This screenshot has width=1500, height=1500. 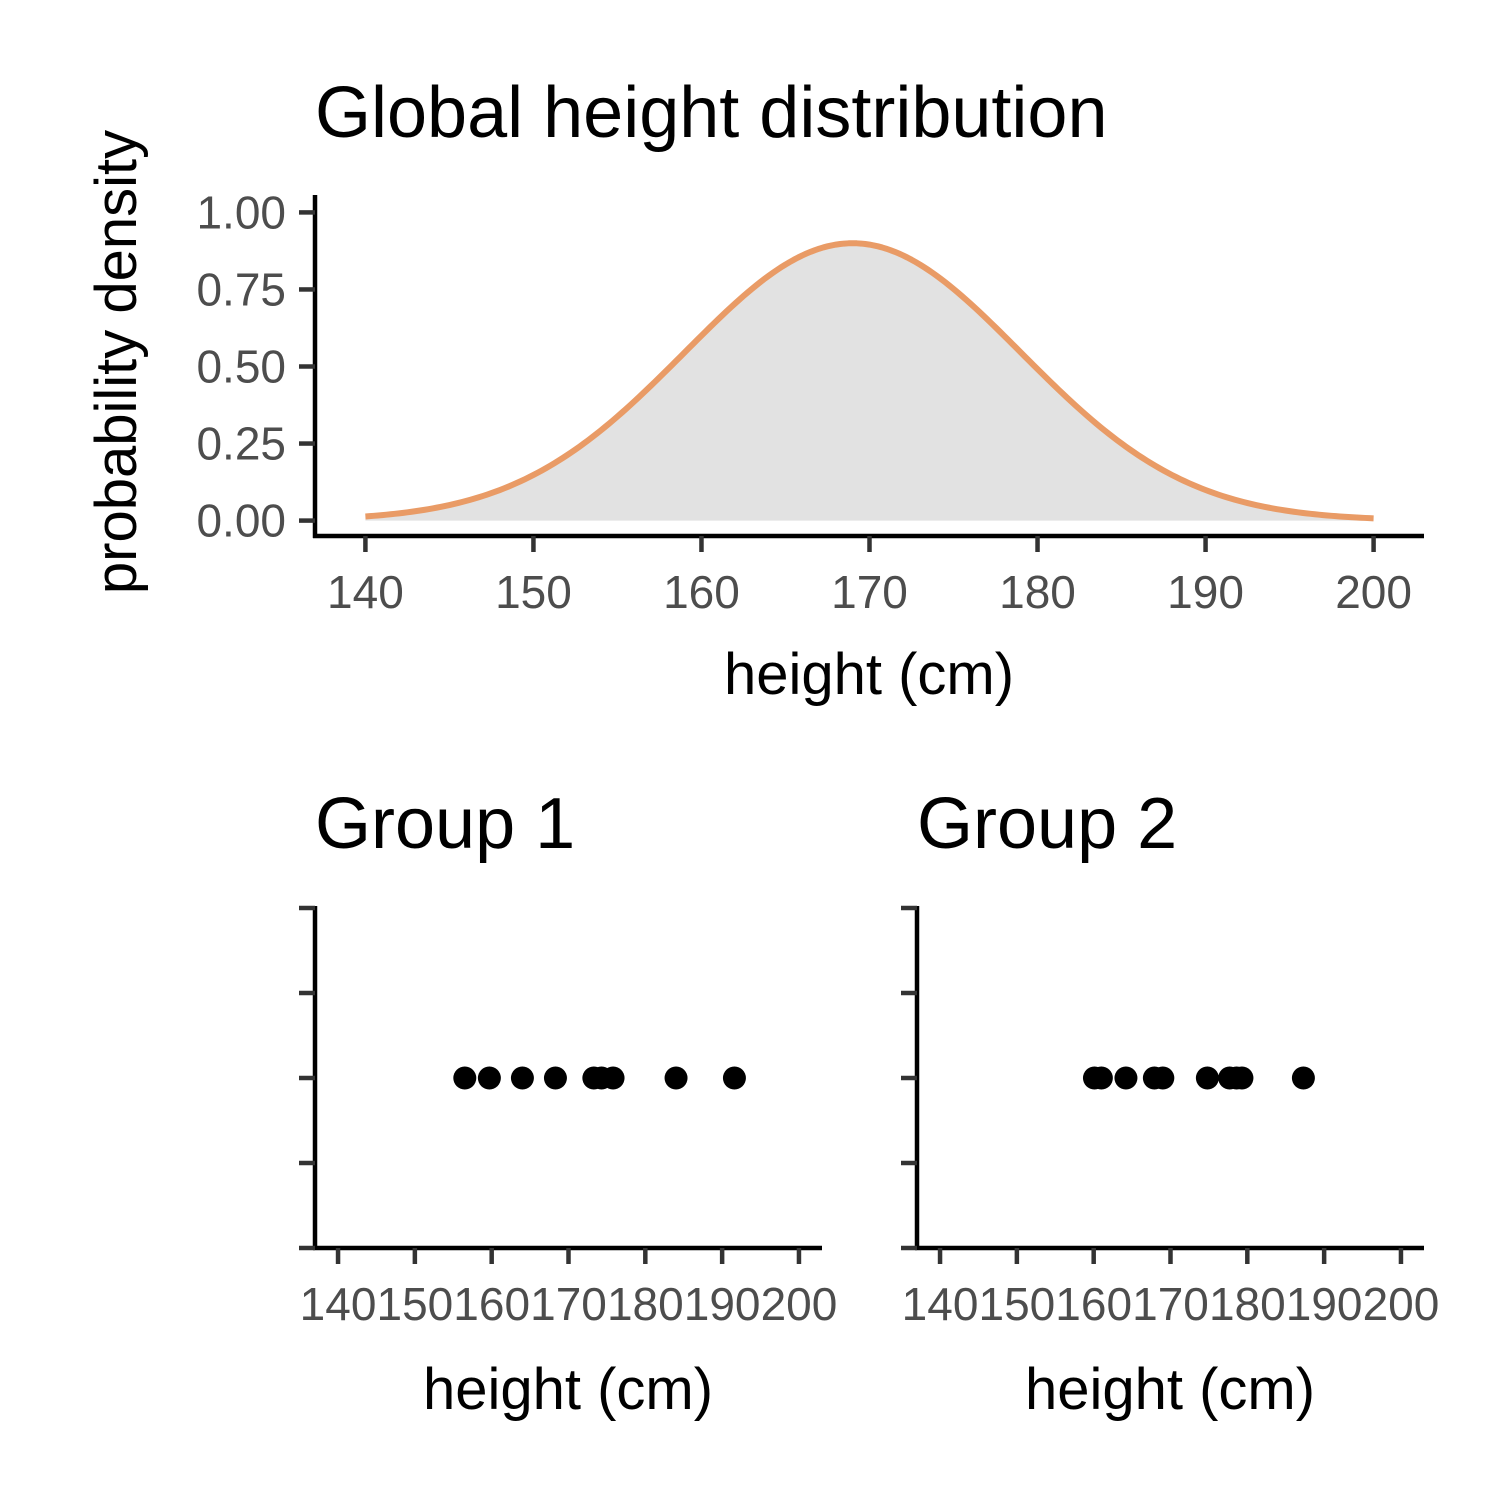 I want to click on y-tick-label: 0.25, so click(x=241, y=444).